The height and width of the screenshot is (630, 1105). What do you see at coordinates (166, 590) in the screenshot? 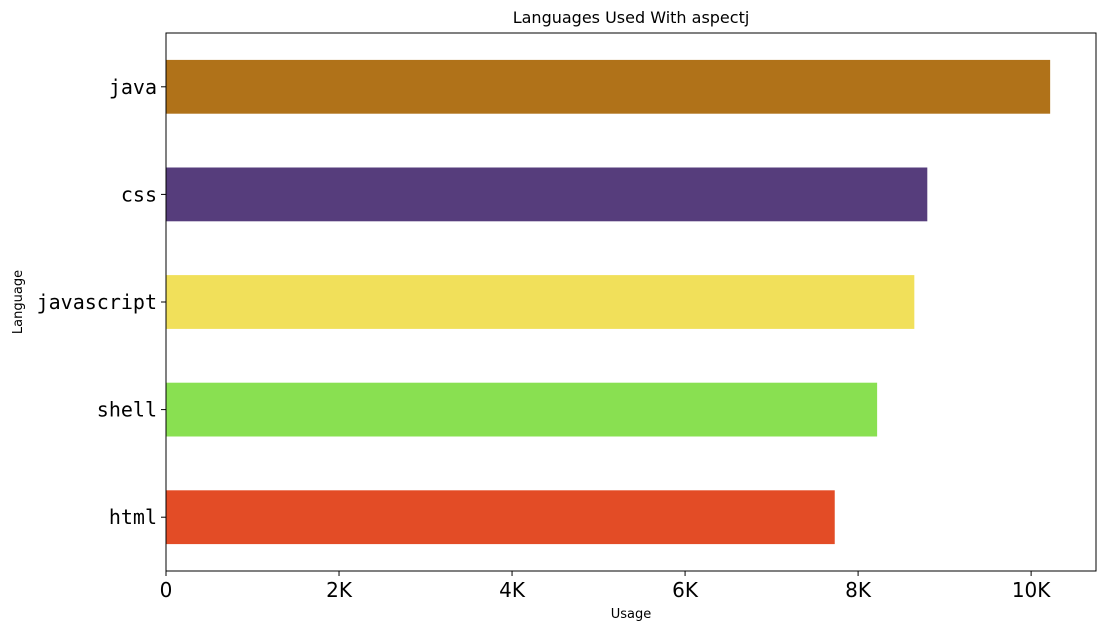
I see `x-tick-label: 0` at bounding box center [166, 590].